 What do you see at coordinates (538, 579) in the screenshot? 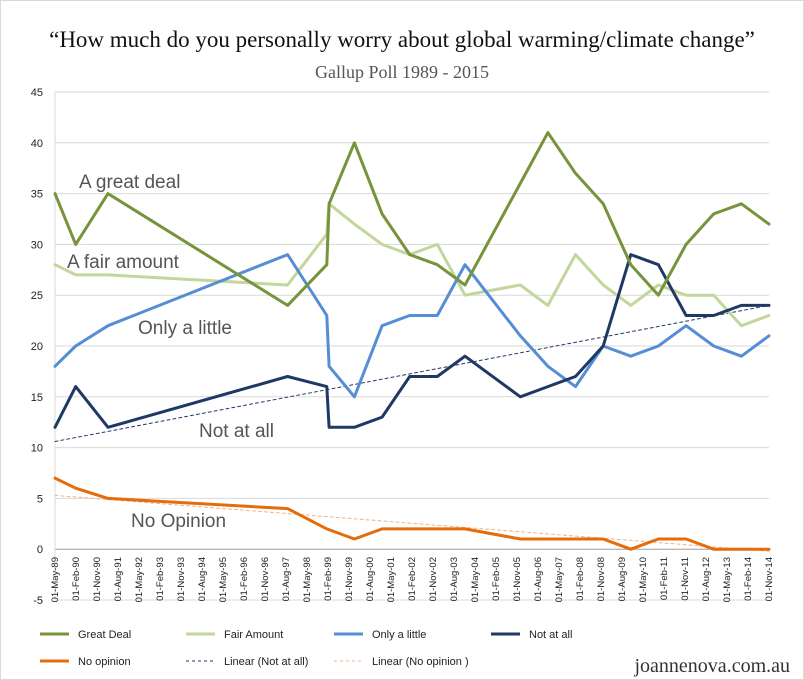
I see `x-tick-label: 01-Aug-06` at bounding box center [538, 579].